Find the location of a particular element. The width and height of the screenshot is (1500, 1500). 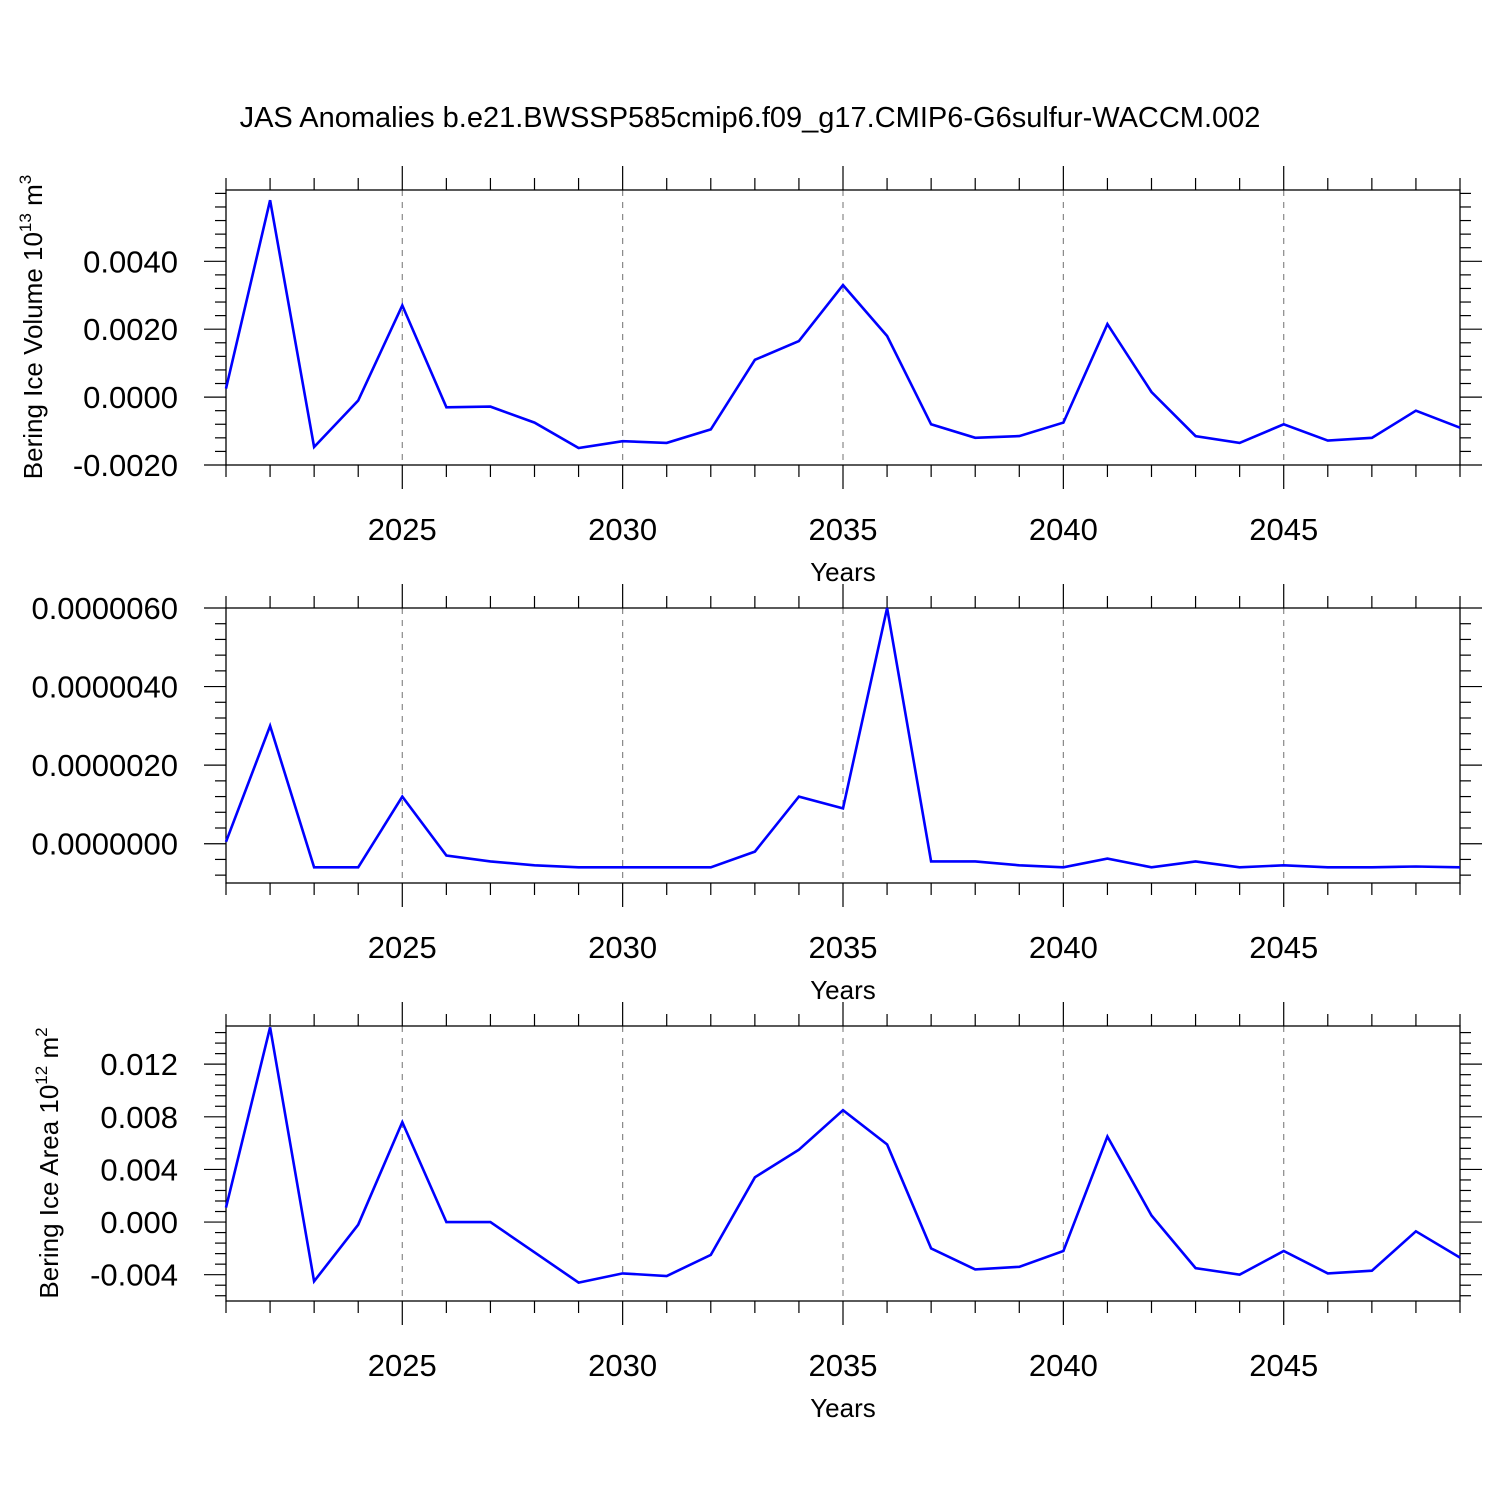

y-axis-title-unit-exponent: 3 is located at coordinates (25, 179).